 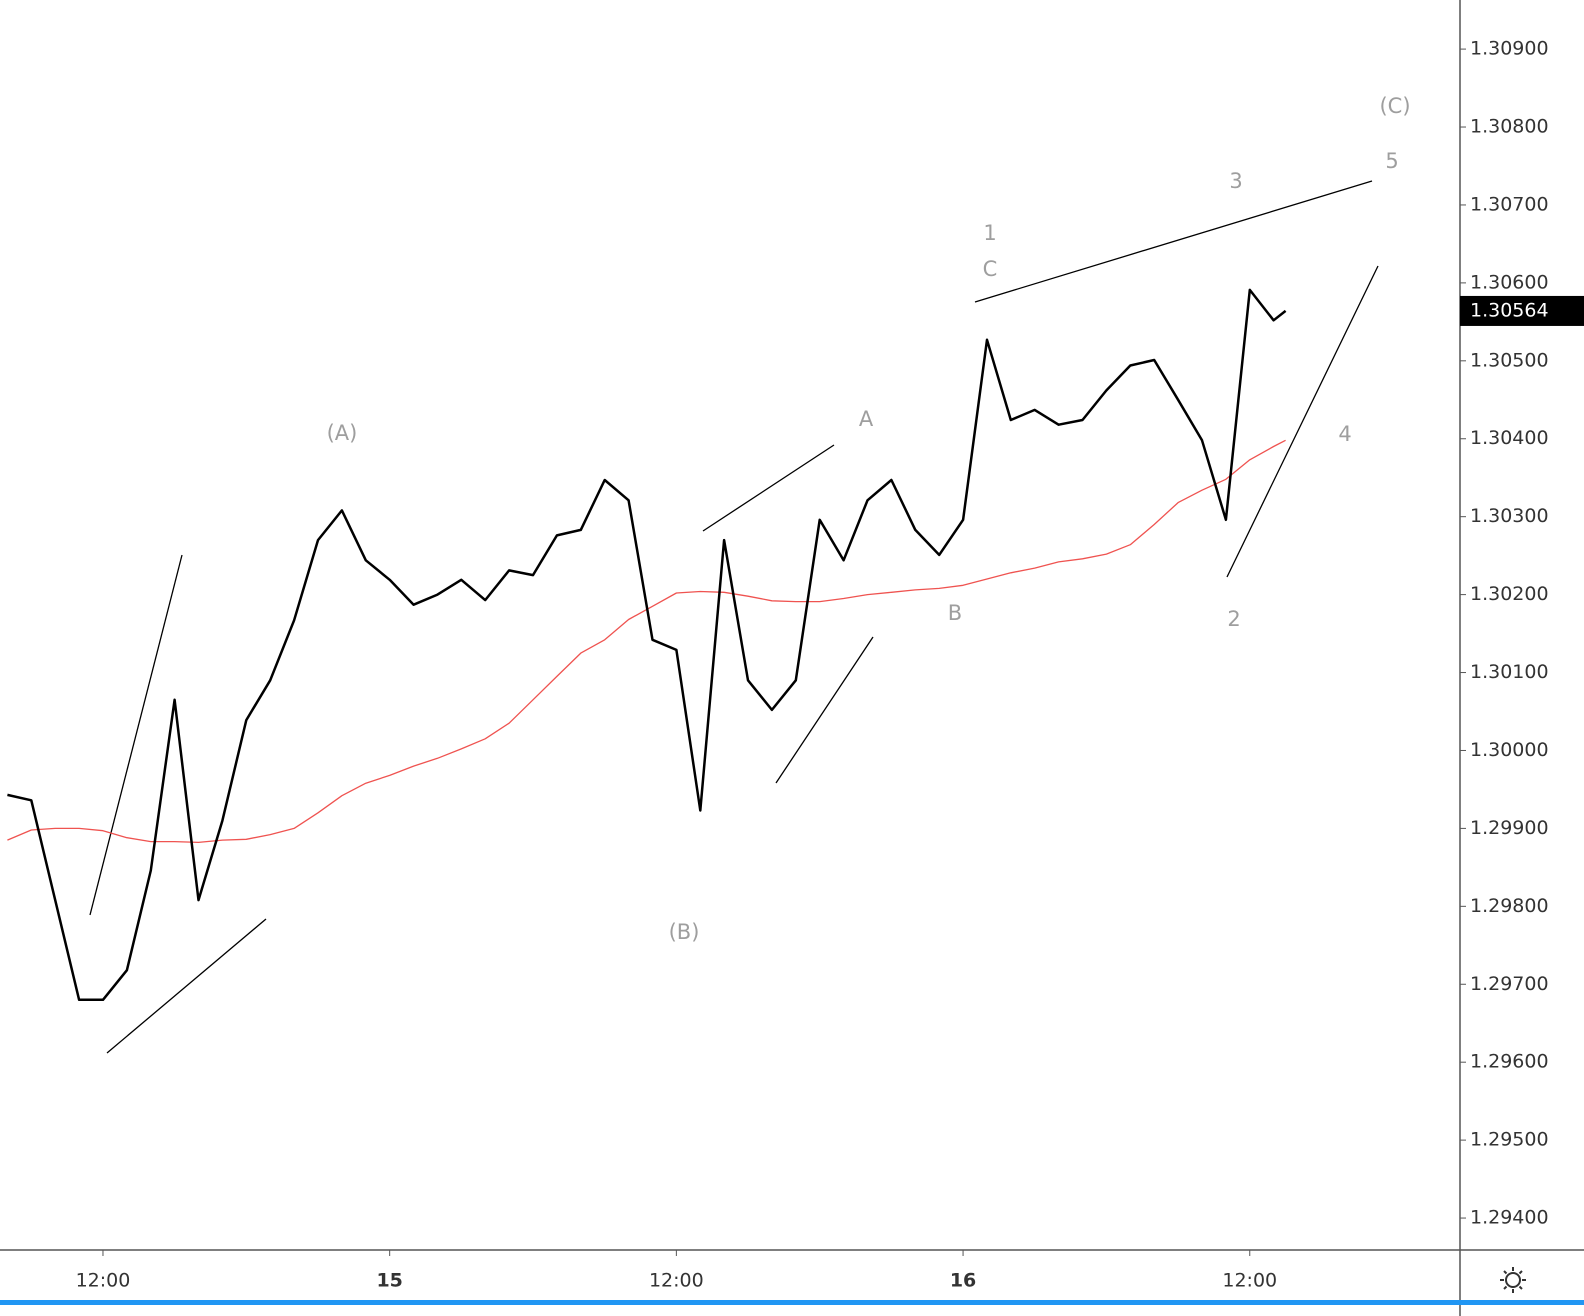 I want to click on y-tick-label: 1.30200, so click(x=1509, y=594).